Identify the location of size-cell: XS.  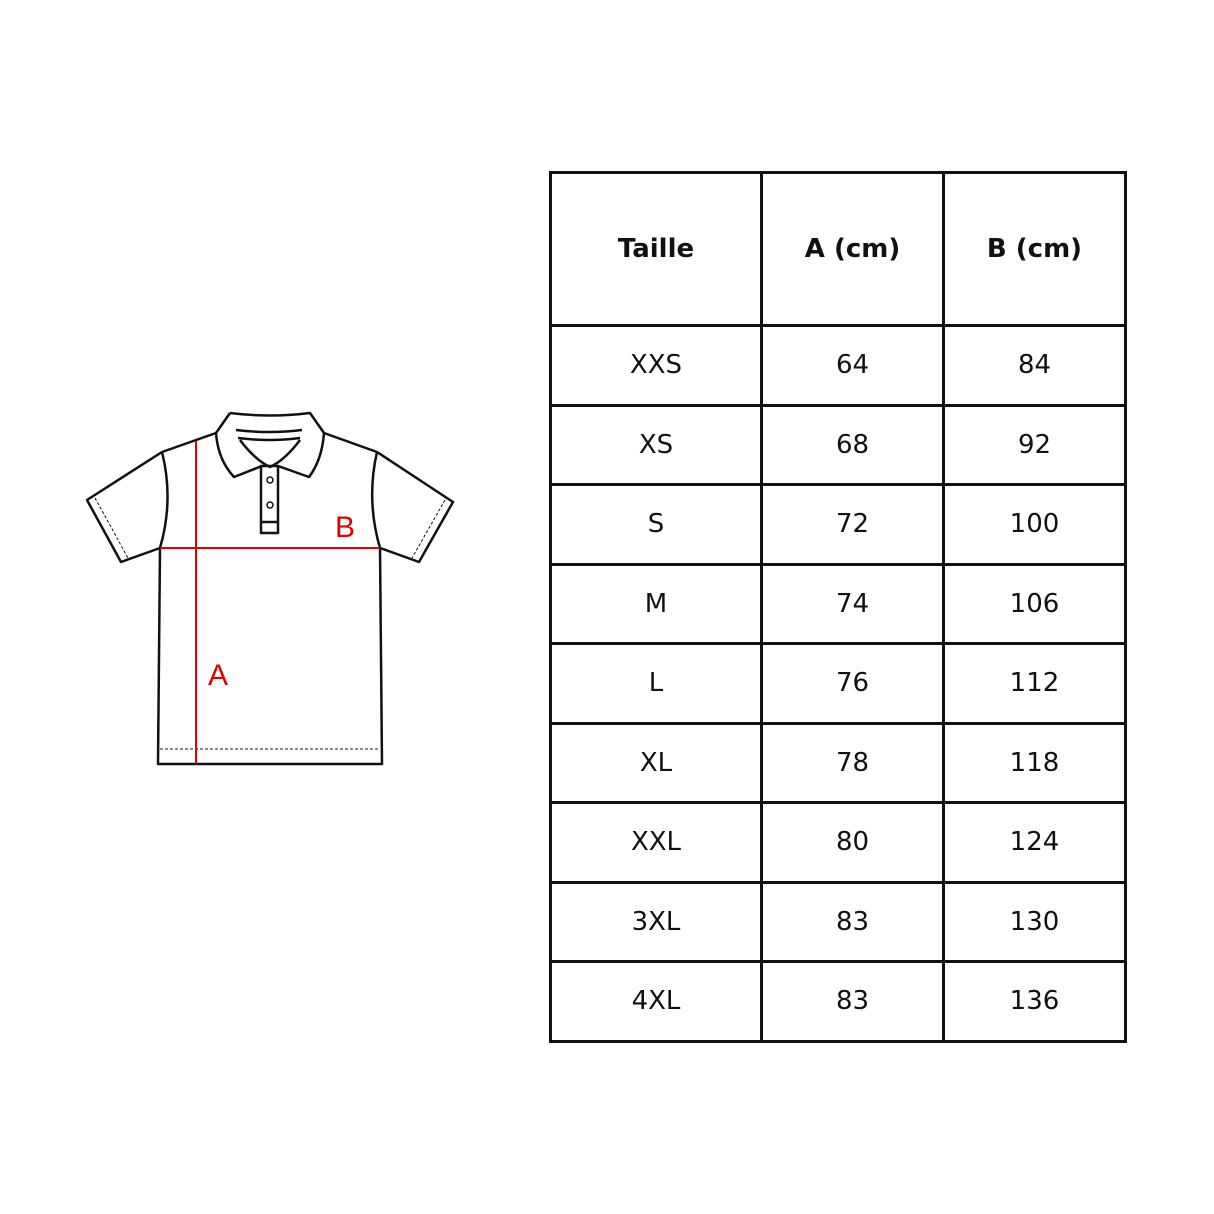
(656, 444).